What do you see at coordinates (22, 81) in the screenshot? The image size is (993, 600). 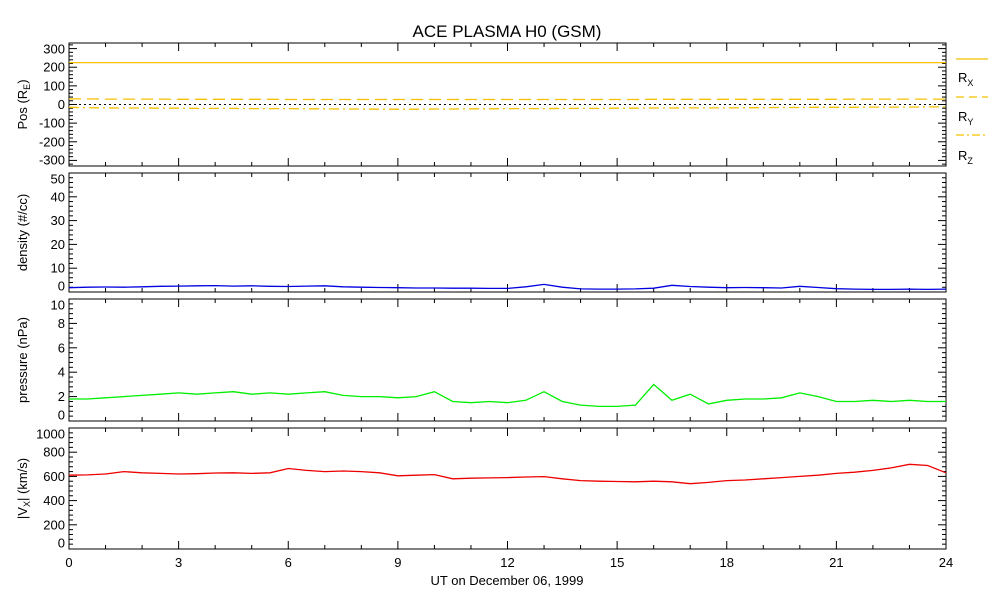 I see `y-axis-title-text: )` at bounding box center [22, 81].